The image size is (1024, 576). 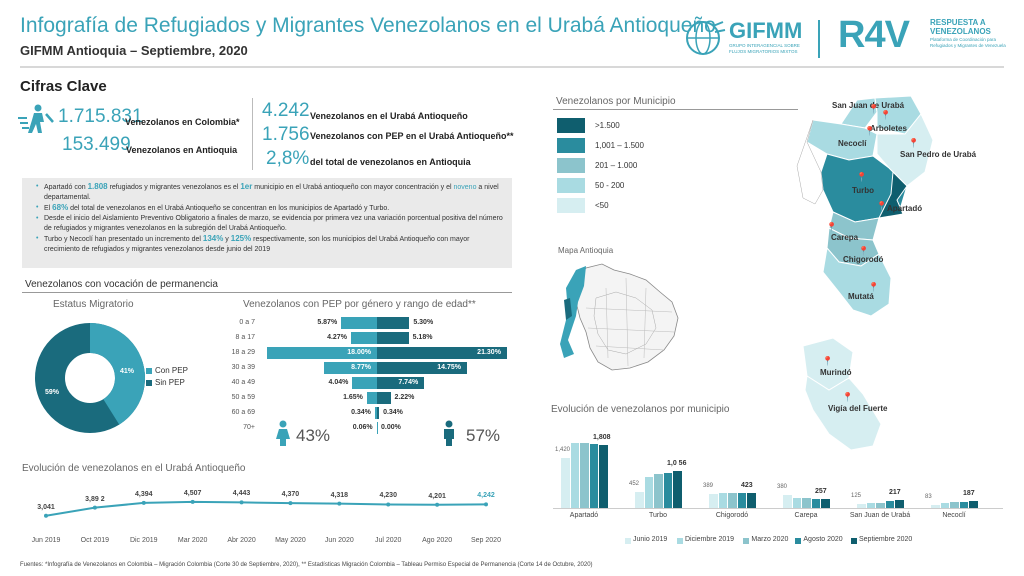 What do you see at coordinates (388, 496) in the screenshot?
I see `evolution-value-label: 4,230` at bounding box center [388, 496].